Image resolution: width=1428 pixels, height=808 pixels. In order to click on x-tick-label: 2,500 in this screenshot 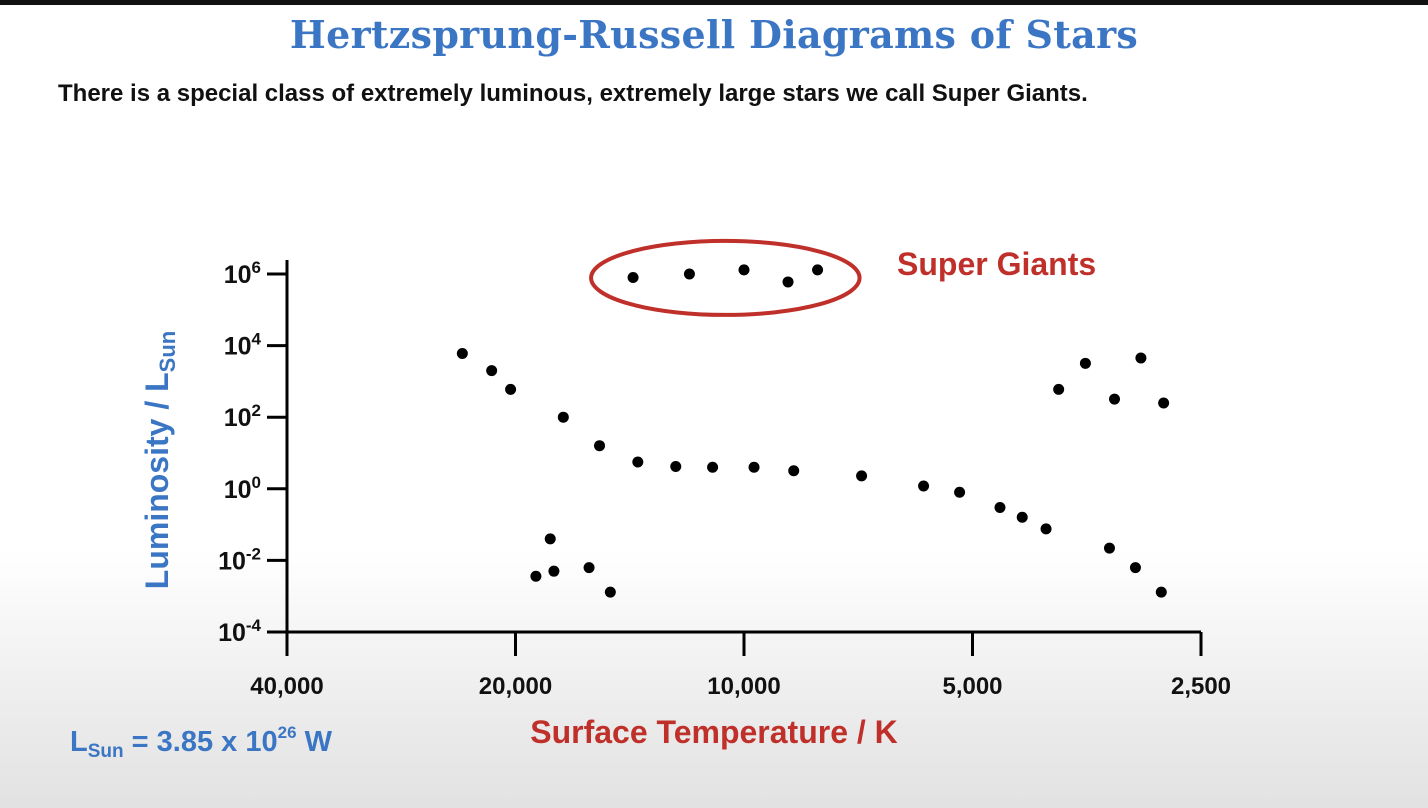, I will do `click(1201, 686)`.